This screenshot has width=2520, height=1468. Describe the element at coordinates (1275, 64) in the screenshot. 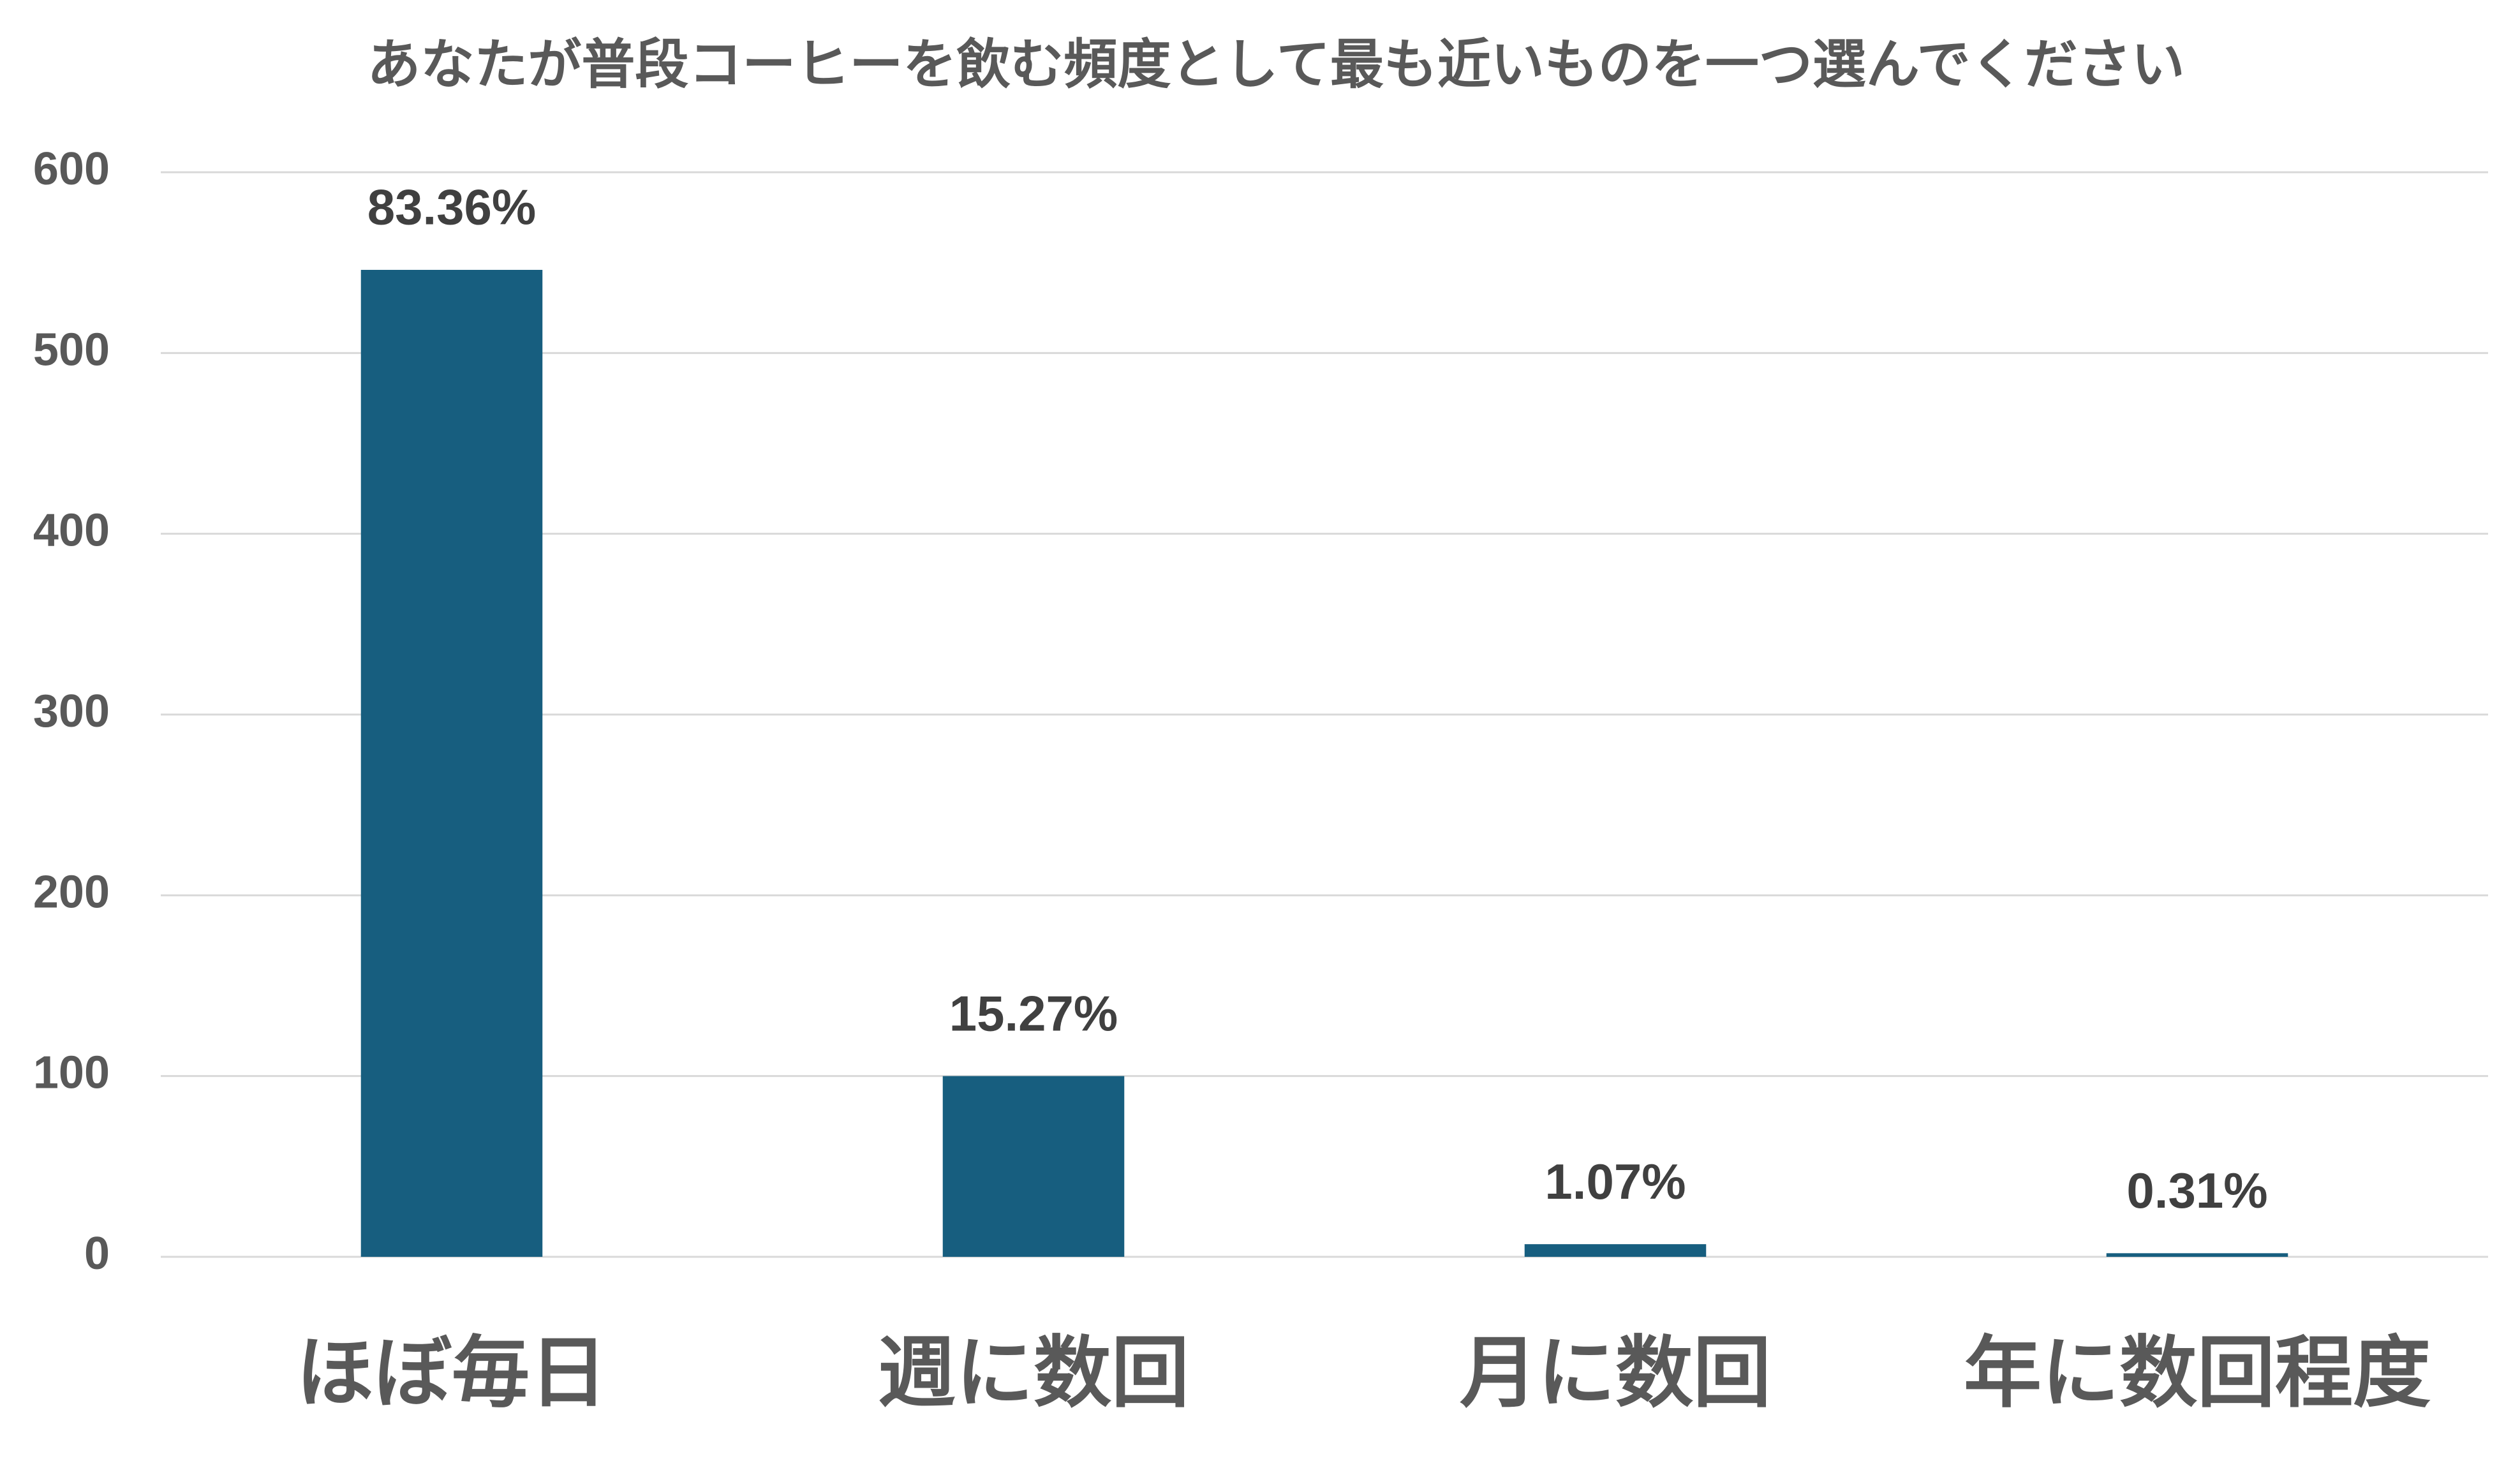

I see `chart-title: あなたが普段コーヒーを飲む頻度として最も近いものを一つ選んでください` at that location.